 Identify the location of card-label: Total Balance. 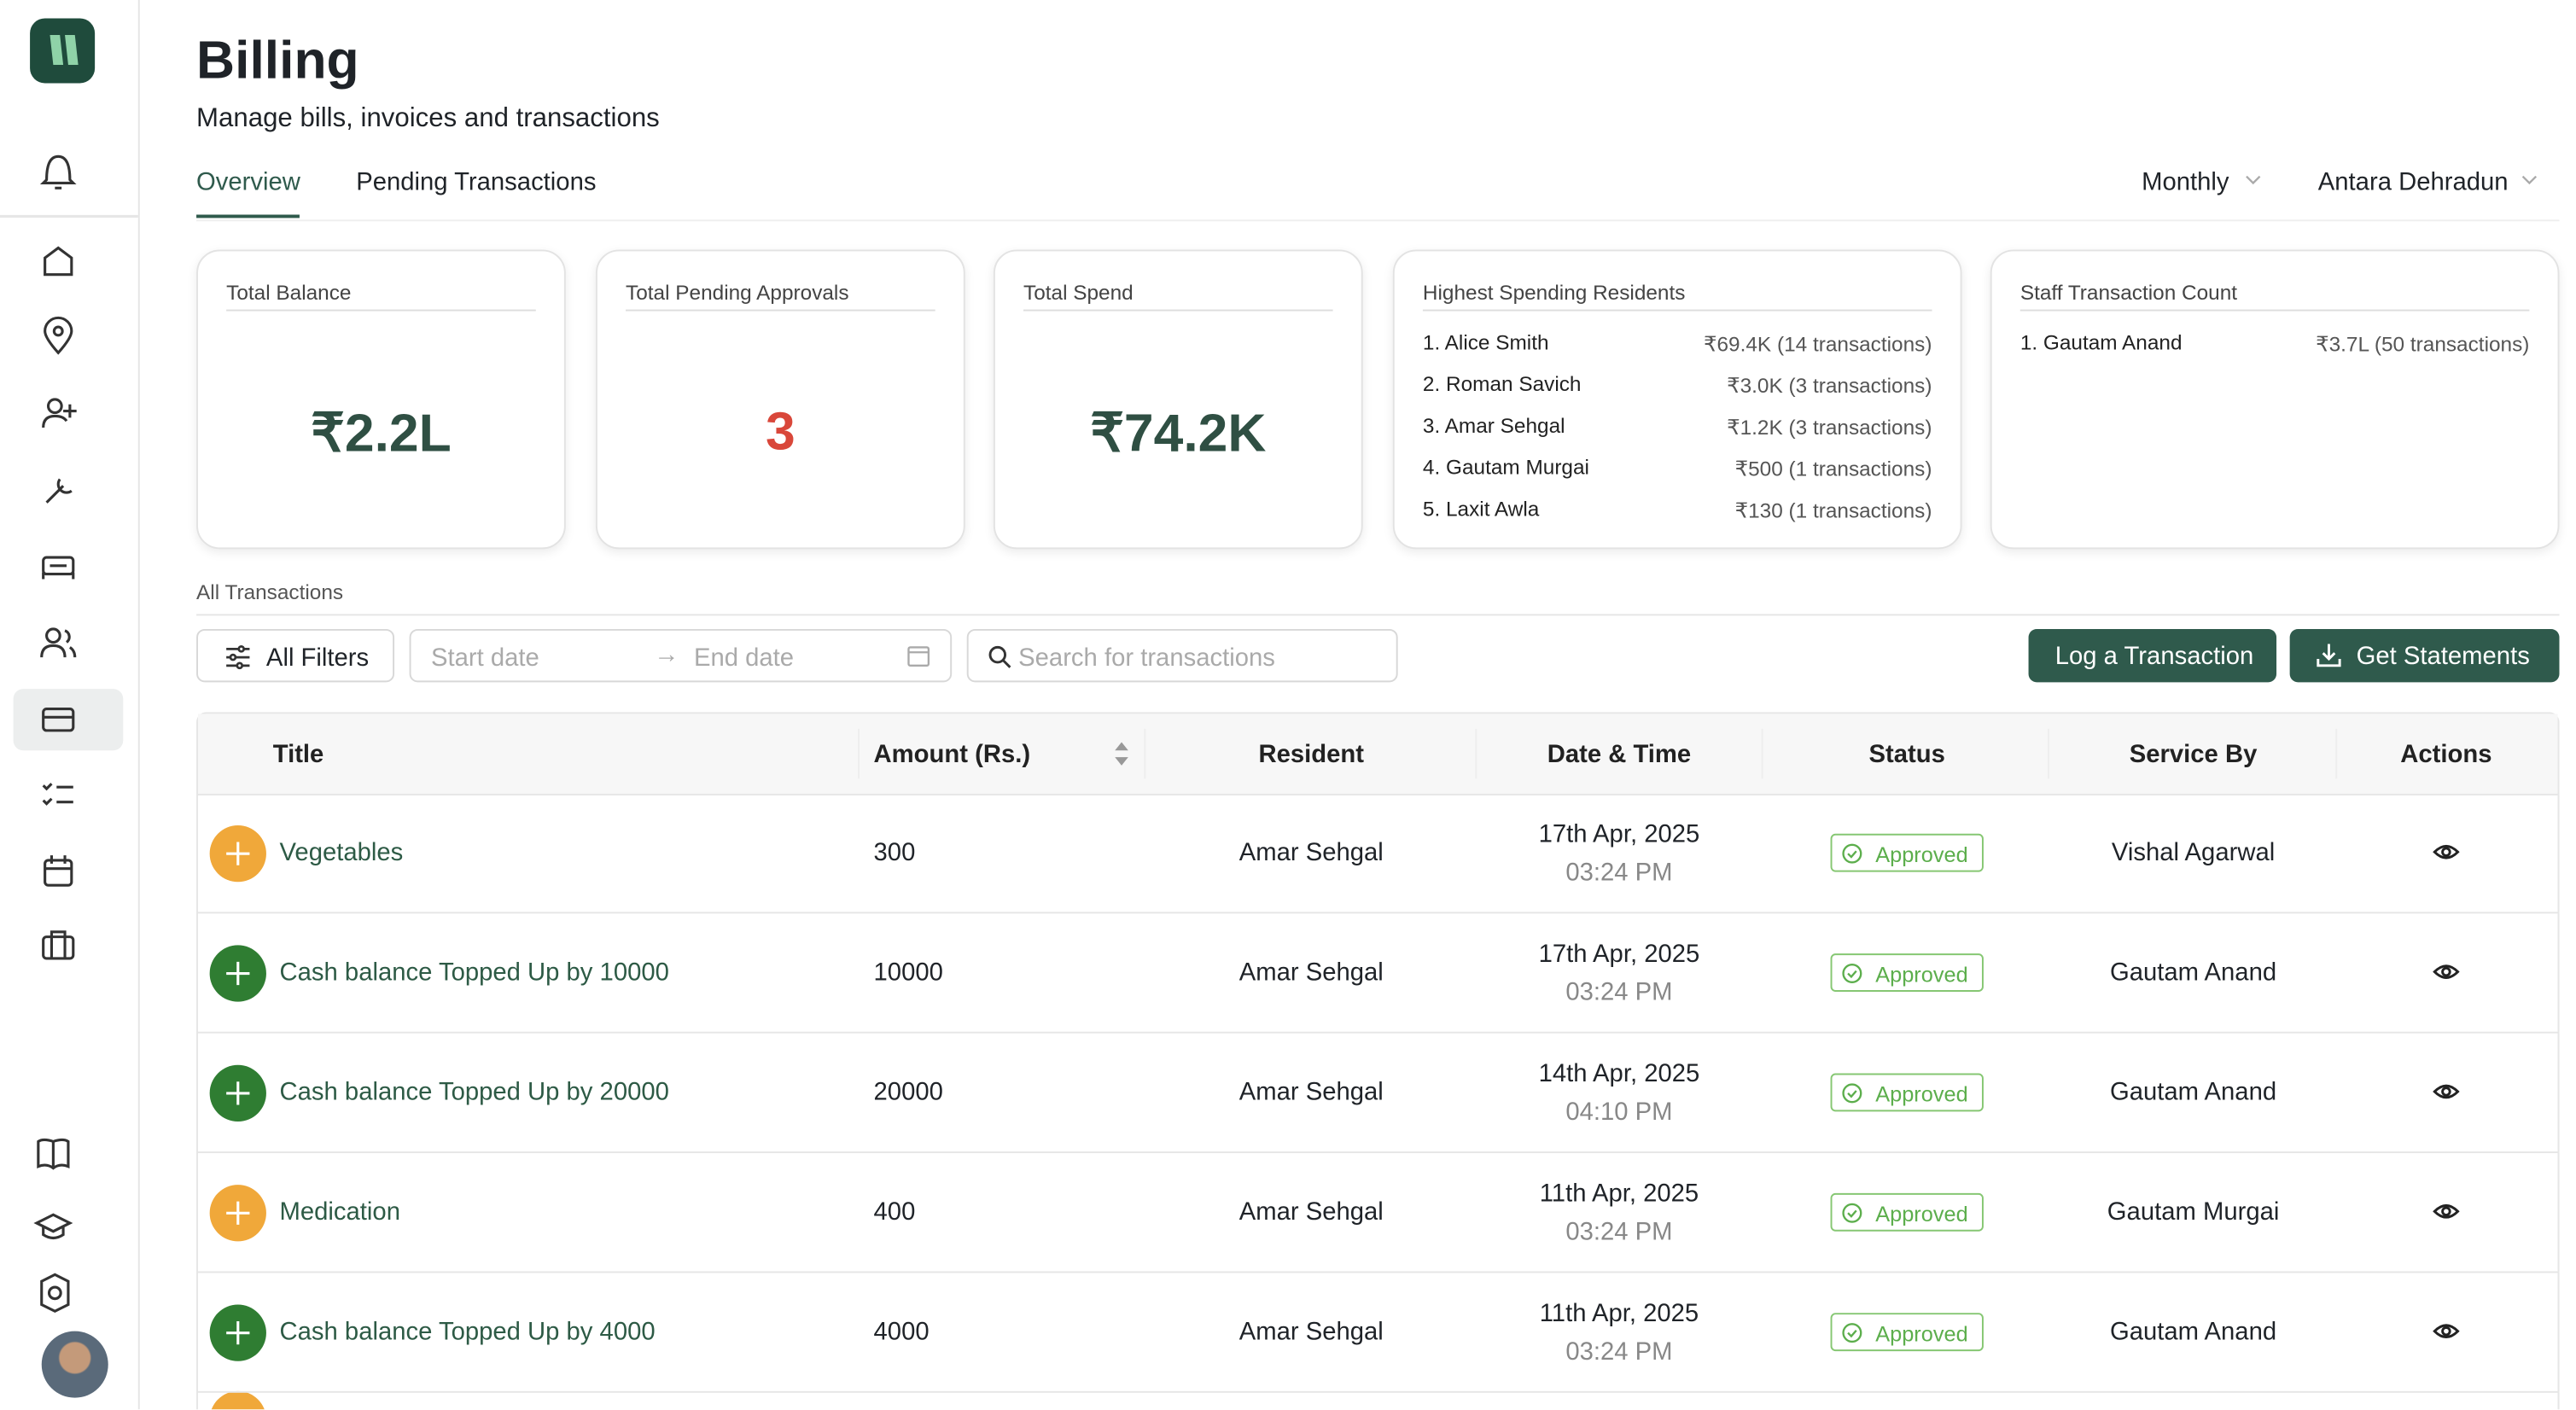
(289, 293).